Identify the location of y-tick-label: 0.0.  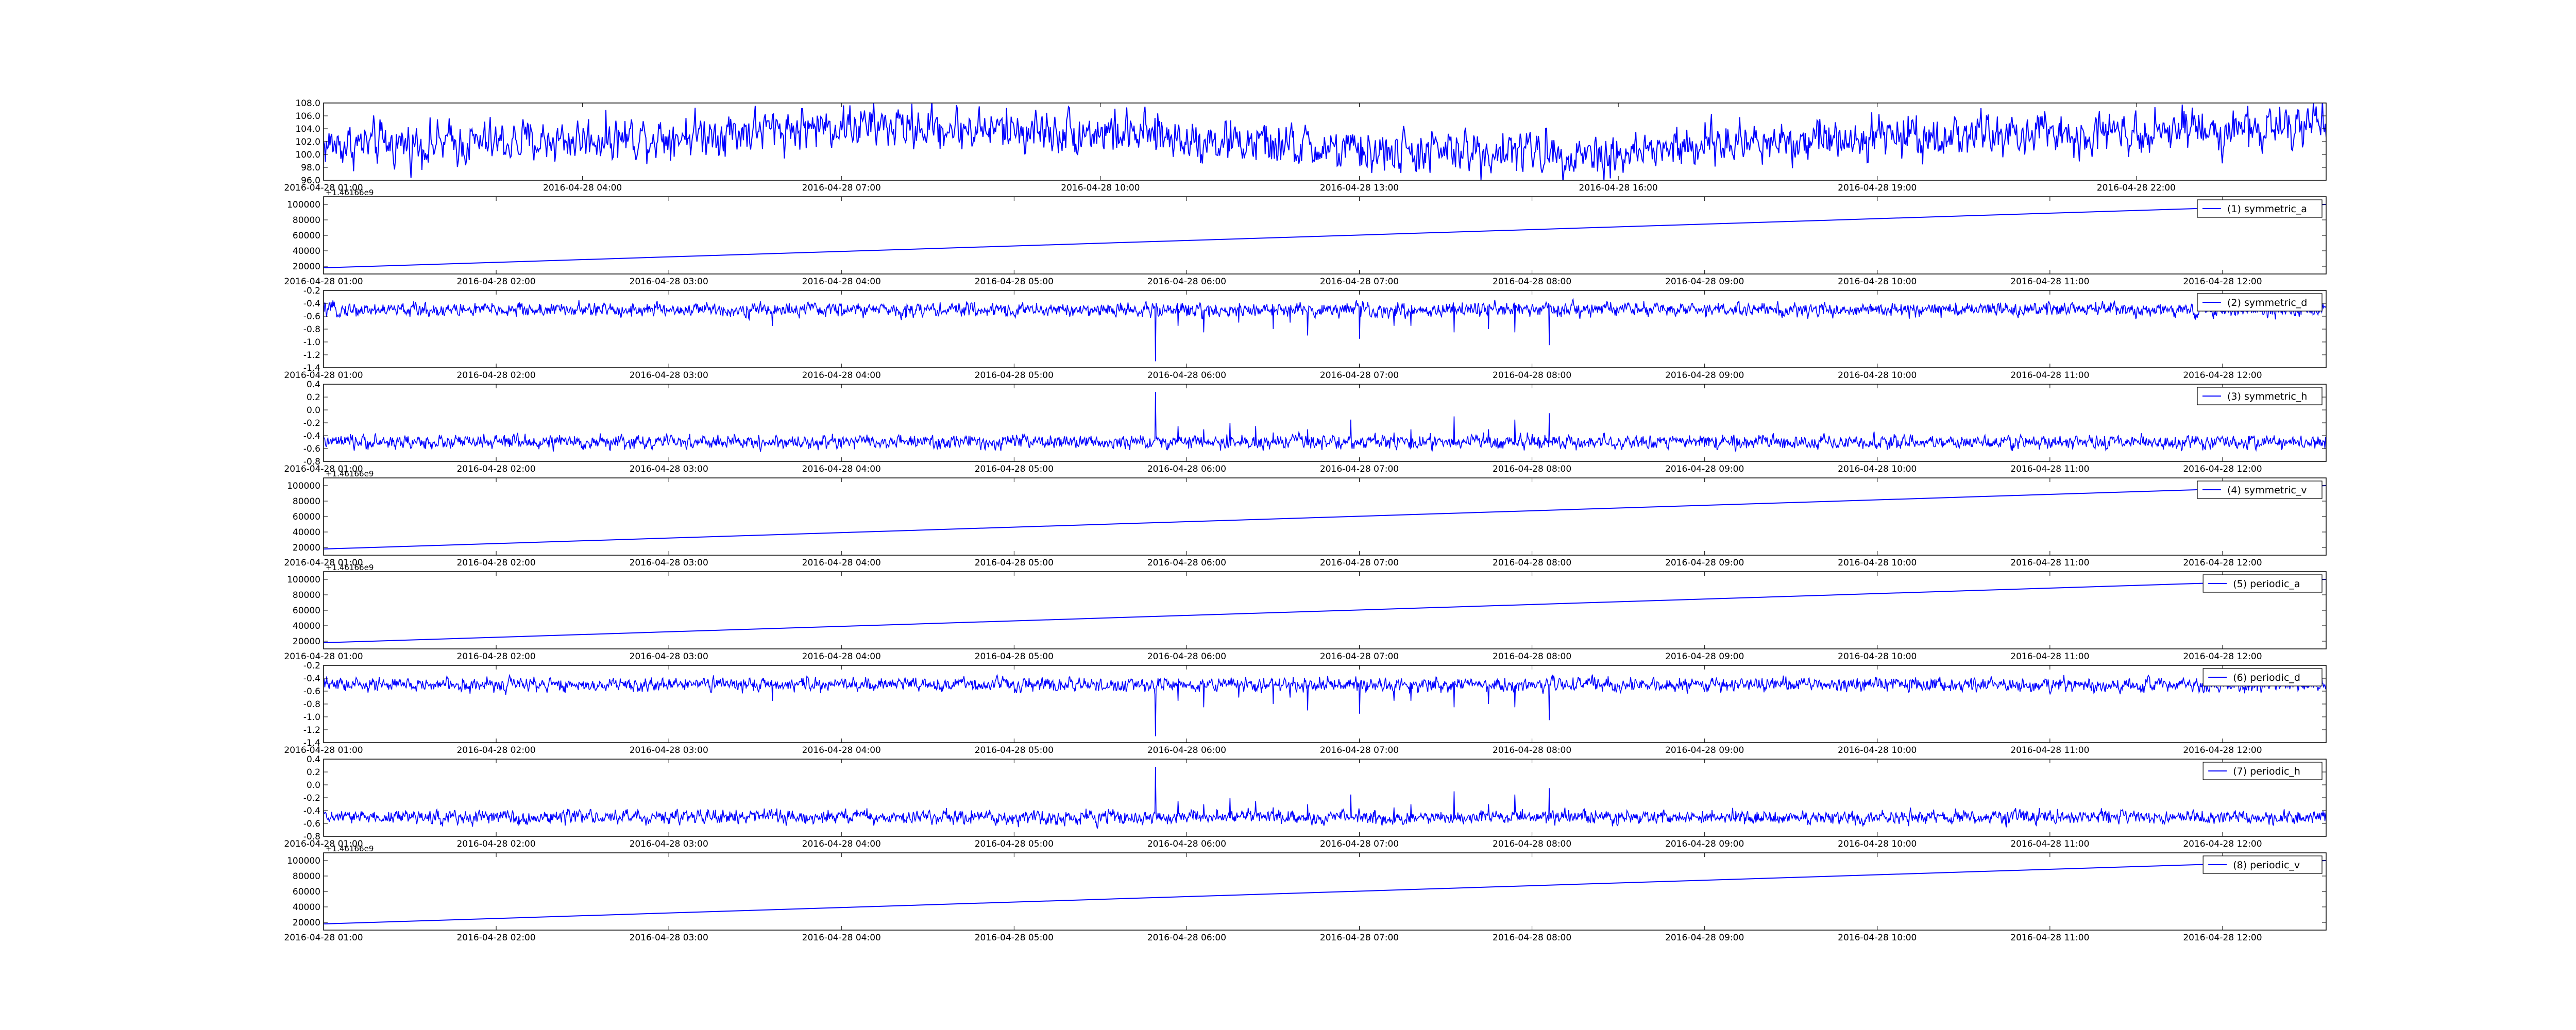
(313, 785).